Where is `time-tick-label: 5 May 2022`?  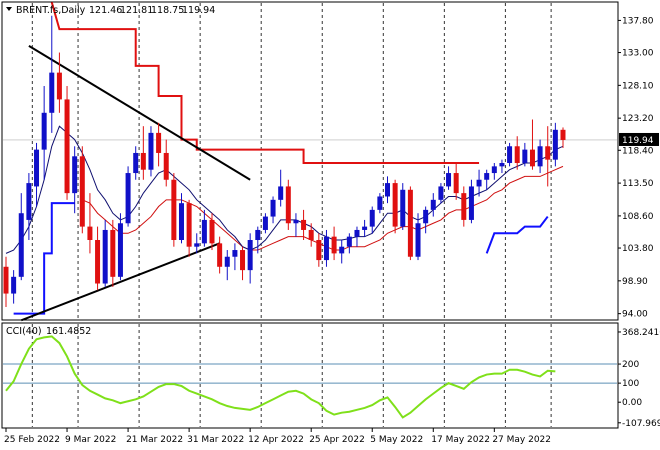 time-tick-label: 5 May 2022 is located at coordinates (396, 440).